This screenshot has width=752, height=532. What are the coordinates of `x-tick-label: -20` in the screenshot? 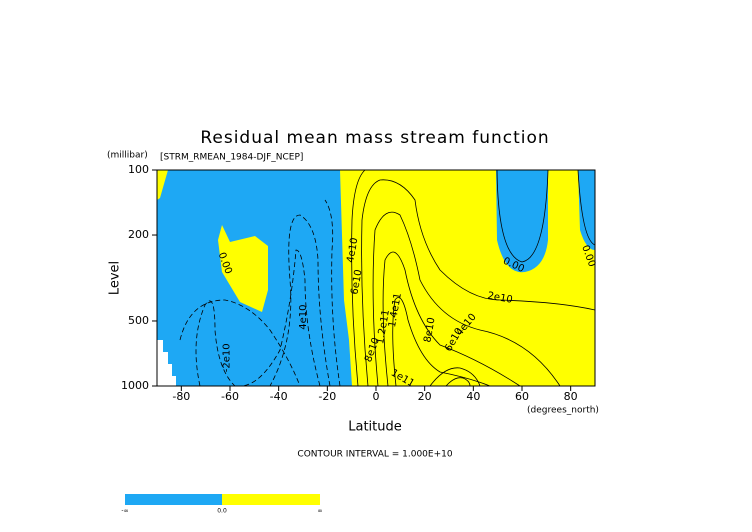 It's located at (327, 396).